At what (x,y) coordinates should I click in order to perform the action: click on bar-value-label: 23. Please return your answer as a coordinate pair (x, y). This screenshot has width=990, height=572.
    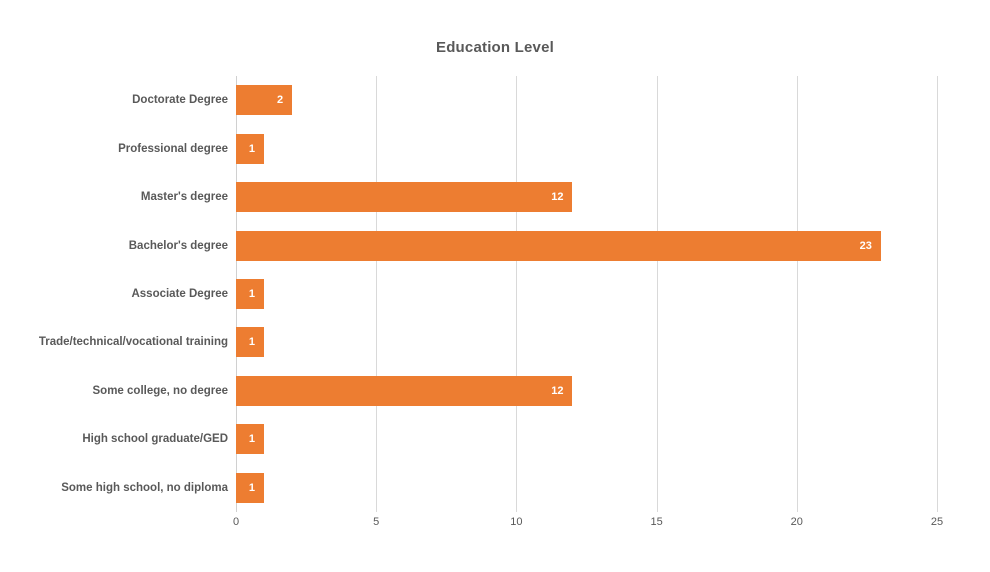
    Looking at the image, I should click on (865, 245).